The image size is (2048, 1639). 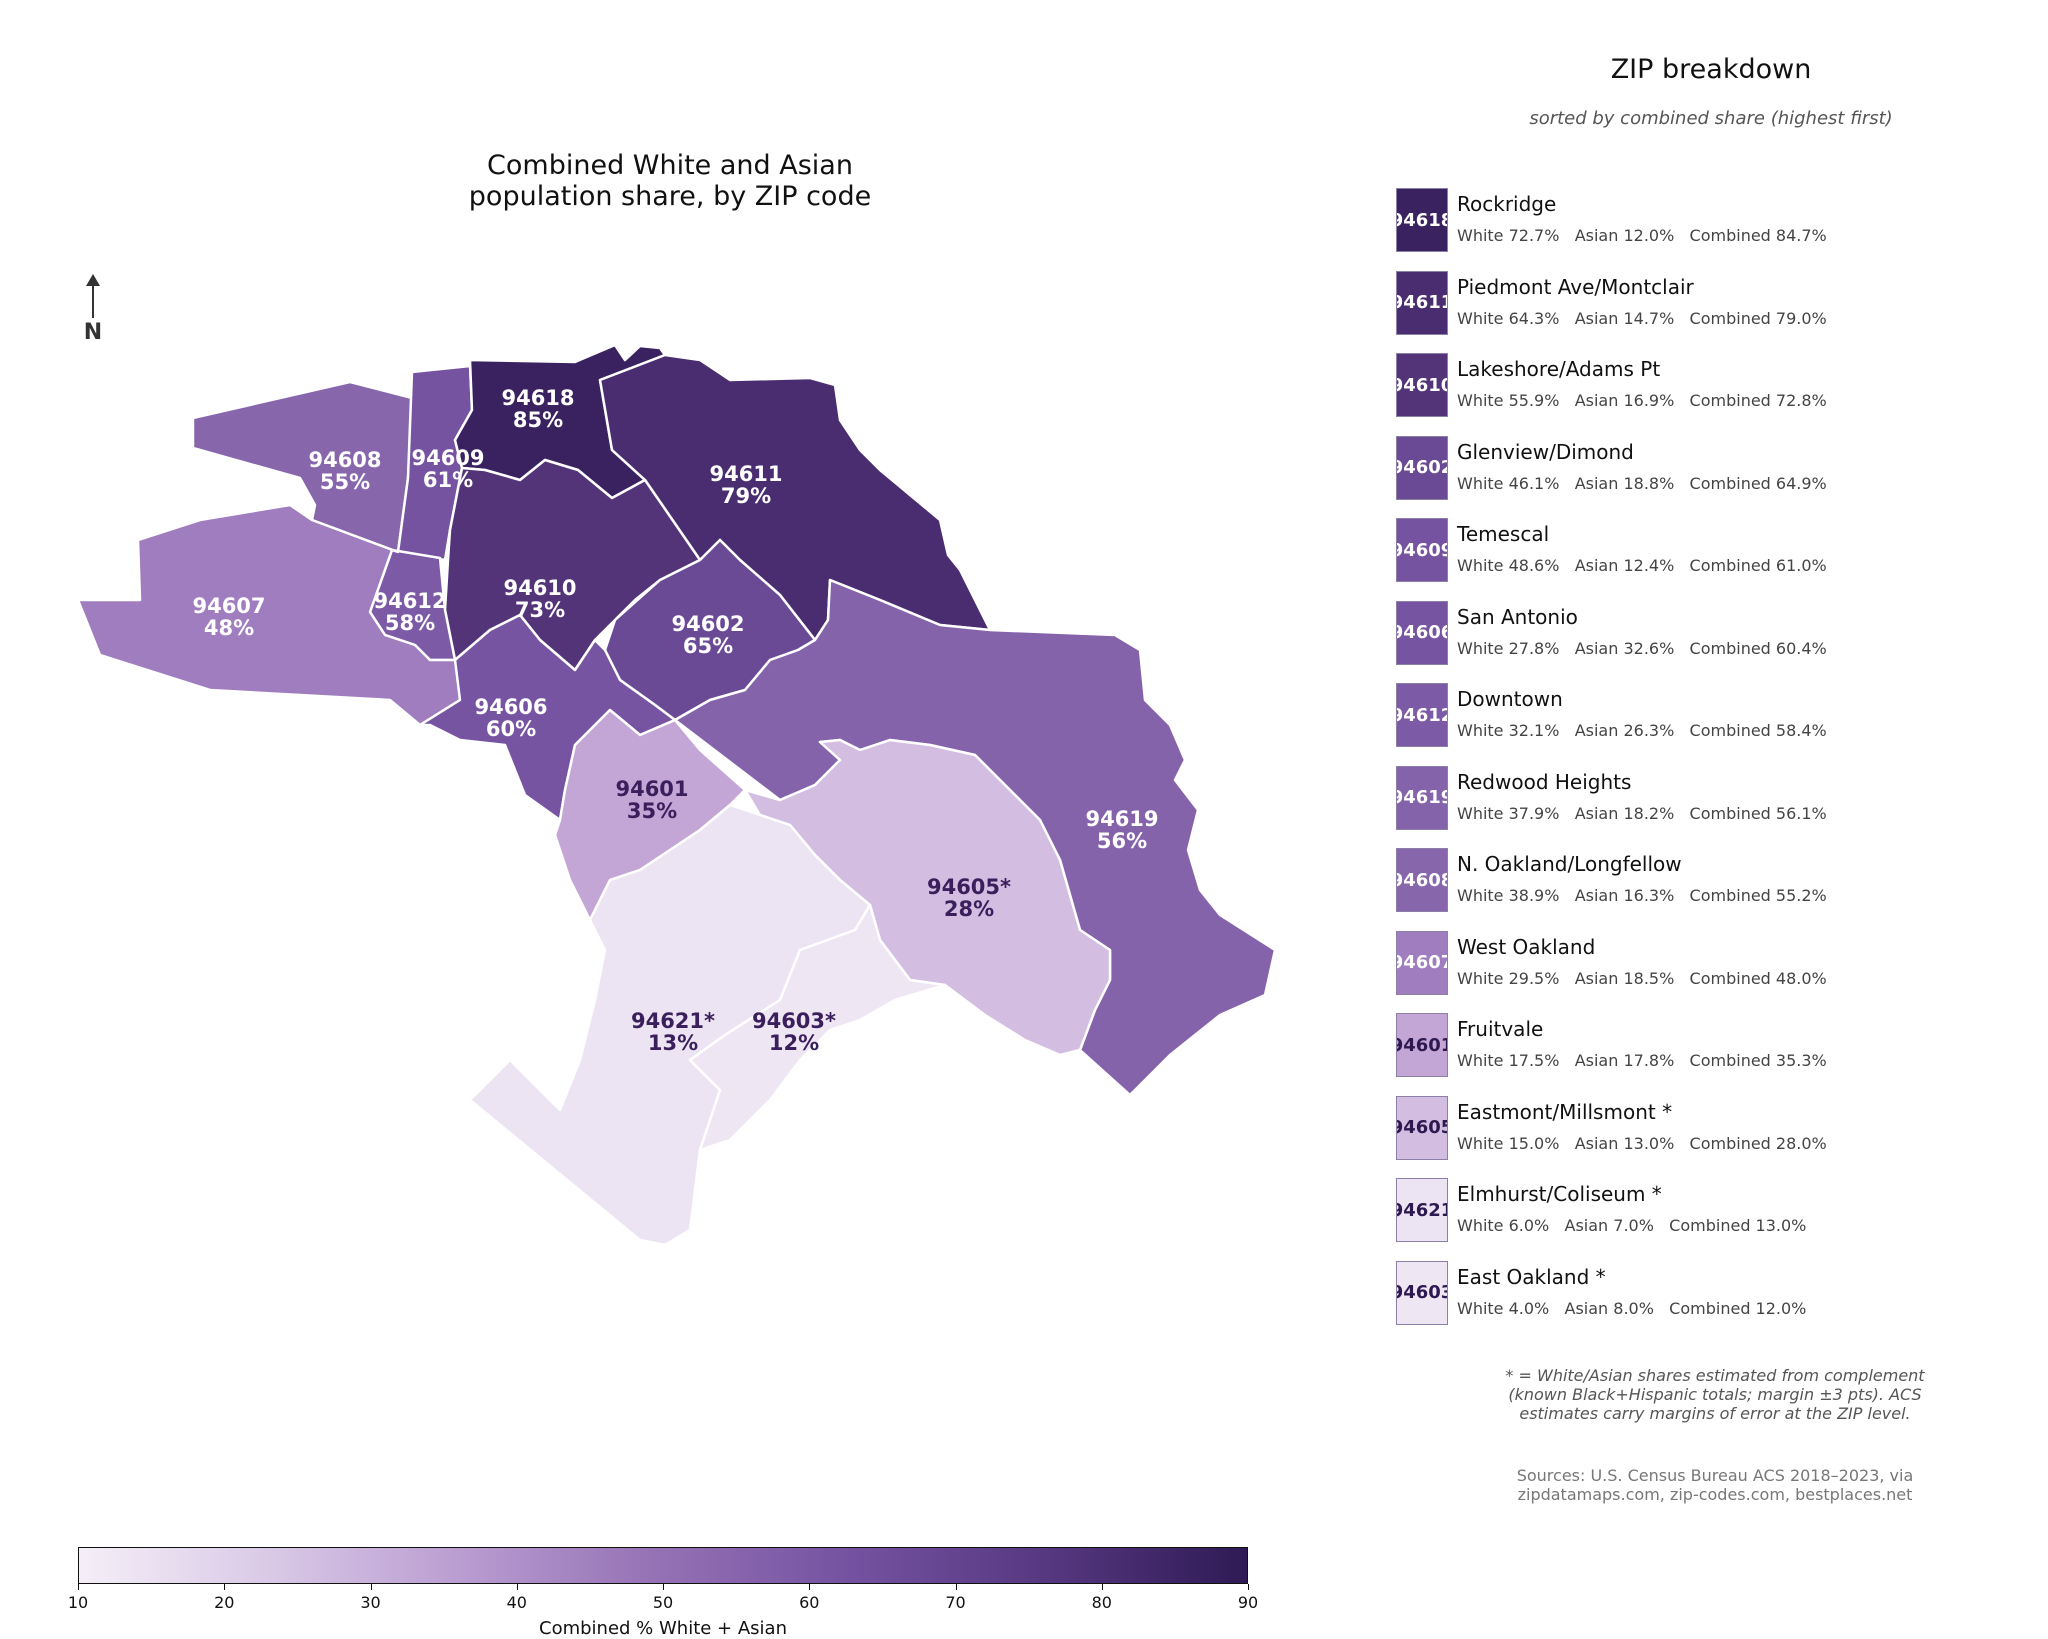 I want to click on colorbar-label: Combined % White + Asian, so click(x=663, y=1628).